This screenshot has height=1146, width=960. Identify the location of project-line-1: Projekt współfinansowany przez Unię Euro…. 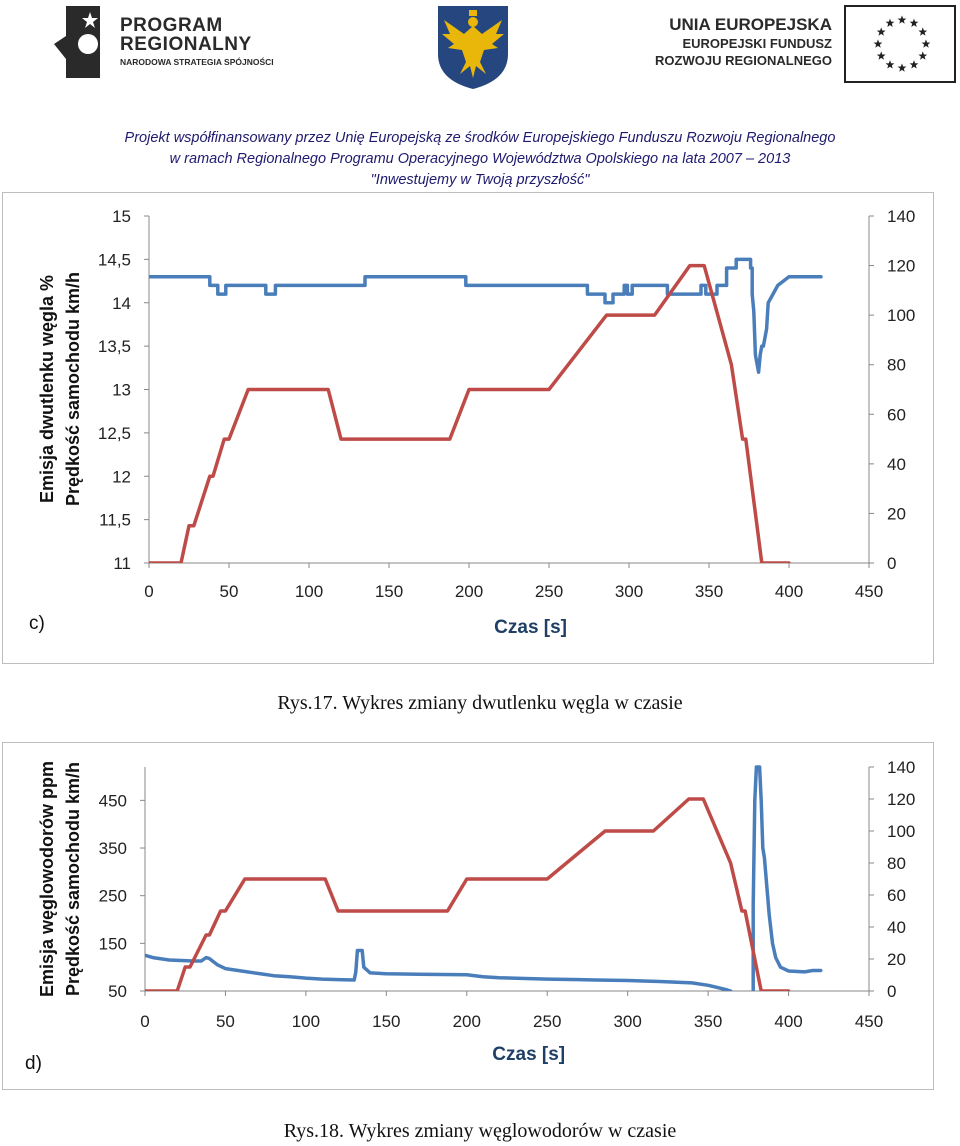
(480, 138).